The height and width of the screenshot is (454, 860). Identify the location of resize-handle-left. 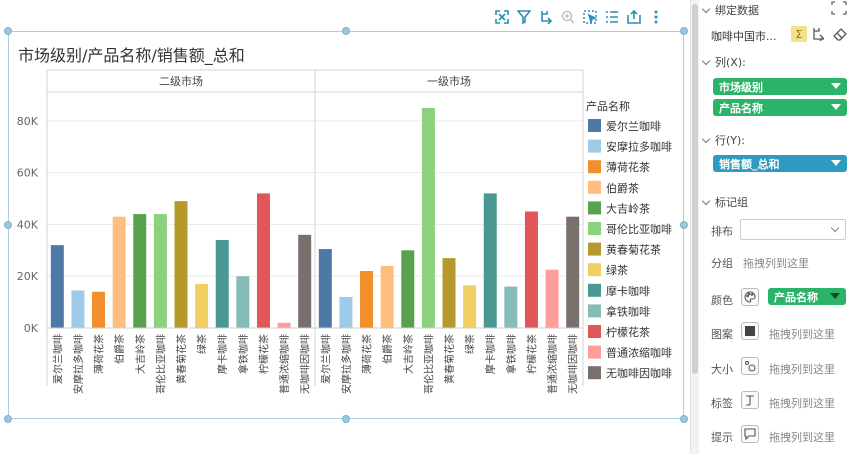
(8, 225).